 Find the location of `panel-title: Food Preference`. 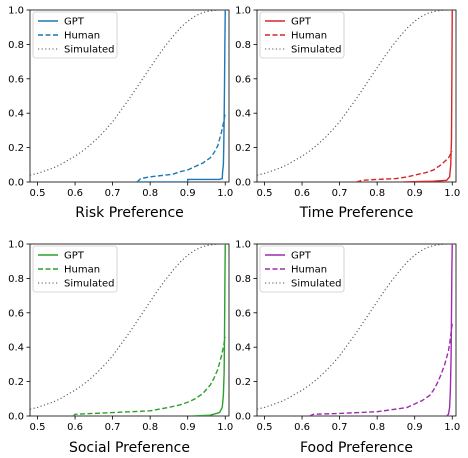

panel-title: Food Preference is located at coordinates (356, 448).